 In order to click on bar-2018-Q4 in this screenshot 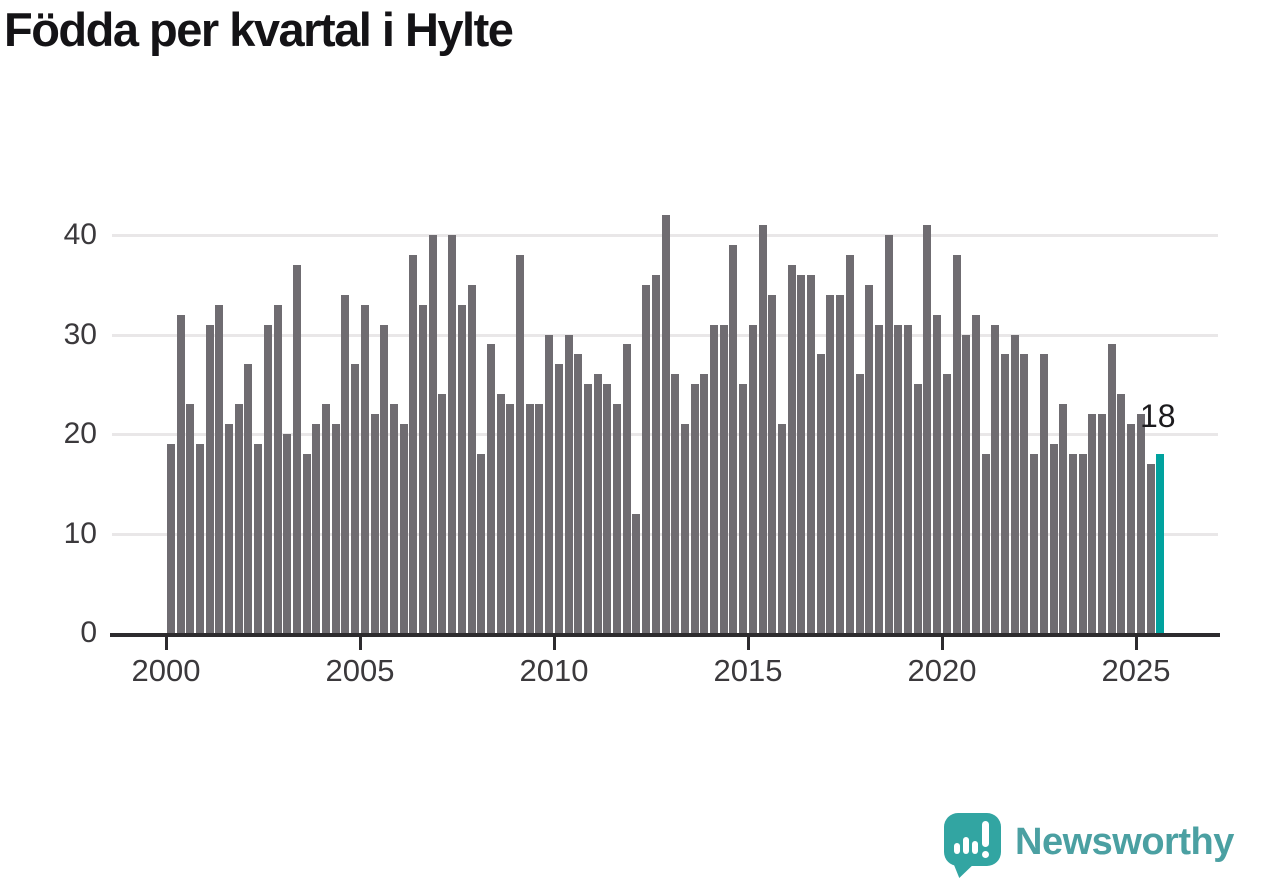, I will do `click(898, 478)`.